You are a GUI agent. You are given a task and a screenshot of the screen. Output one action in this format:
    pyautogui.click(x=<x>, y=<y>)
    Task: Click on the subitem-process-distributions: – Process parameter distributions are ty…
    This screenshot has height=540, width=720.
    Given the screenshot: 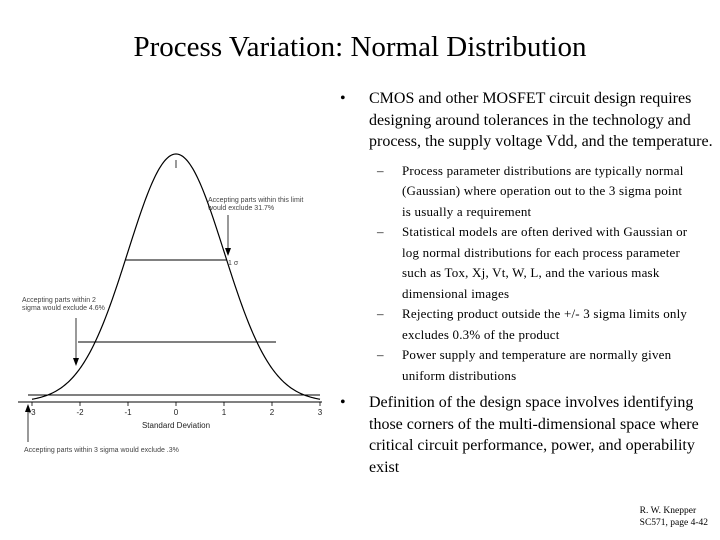 What is the action you would take?
    pyautogui.click(x=514, y=192)
    